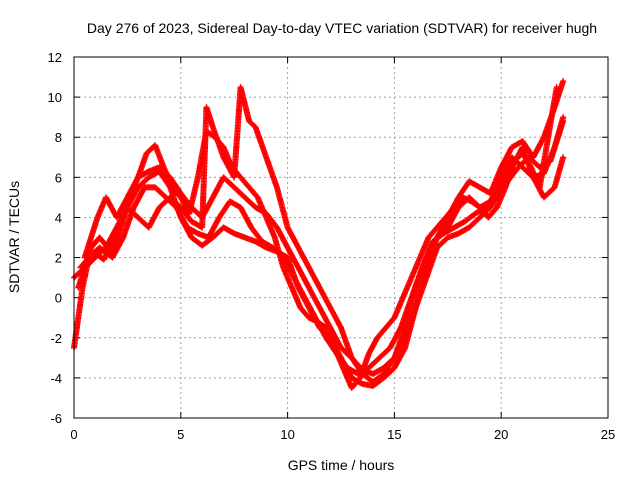 This screenshot has height=480, width=640. Describe the element at coordinates (58, 137) in the screenshot. I see `y-tick-label: 8` at that location.